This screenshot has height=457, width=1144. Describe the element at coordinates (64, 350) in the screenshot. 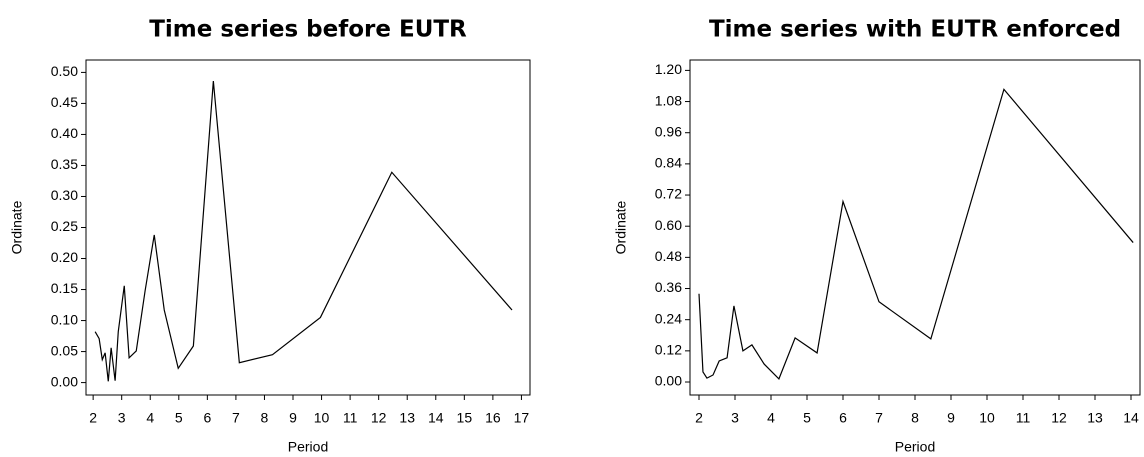

I see `y-tick-label: 0.05` at that location.